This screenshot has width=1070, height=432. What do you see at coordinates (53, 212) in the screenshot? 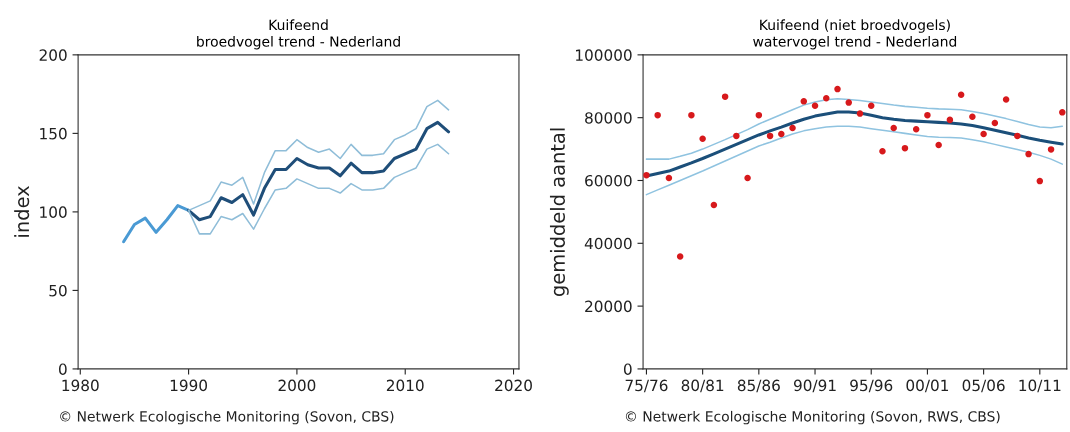
I see `y-tick-label: 100` at bounding box center [53, 212].